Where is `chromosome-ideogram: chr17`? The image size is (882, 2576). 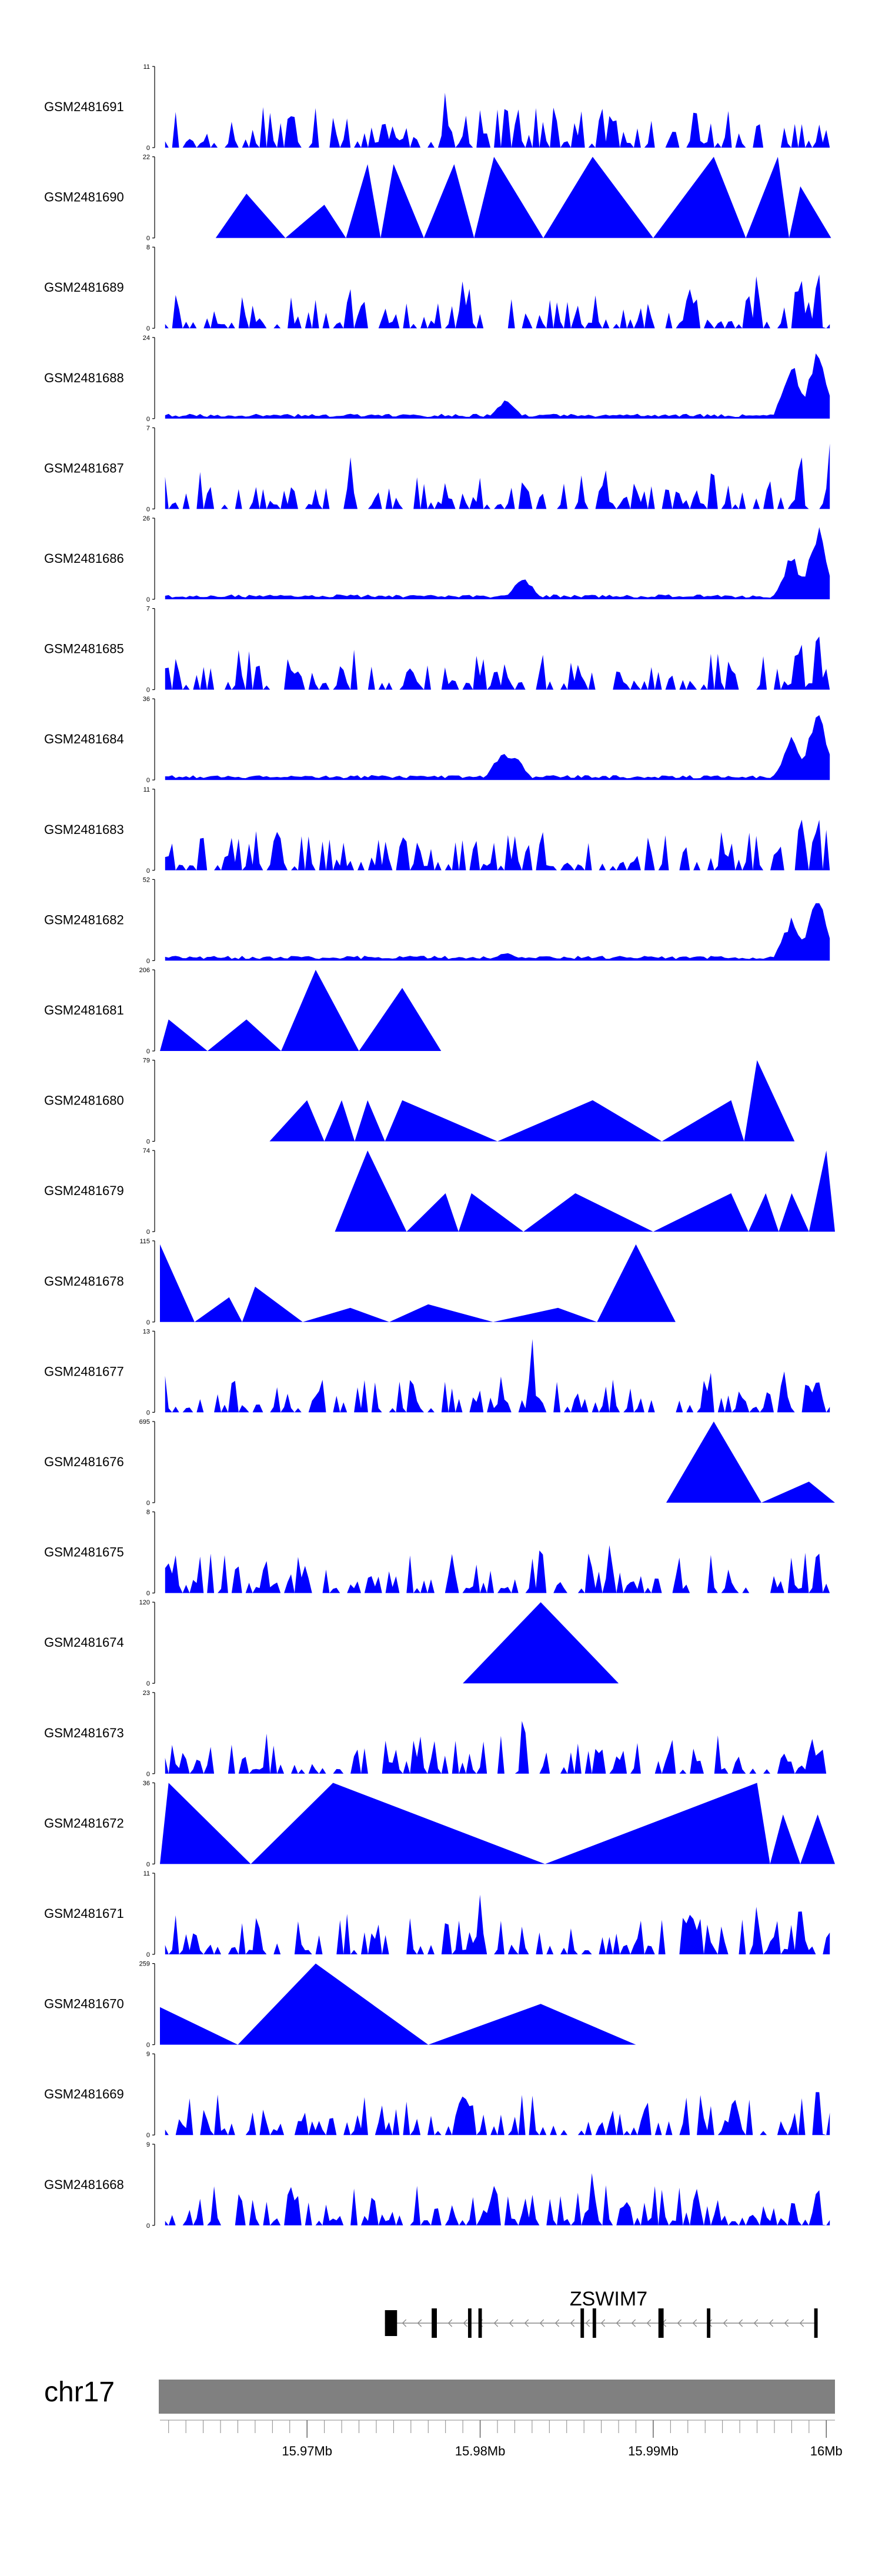 chromosome-ideogram: chr17 is located at coordinates (439, 2395).